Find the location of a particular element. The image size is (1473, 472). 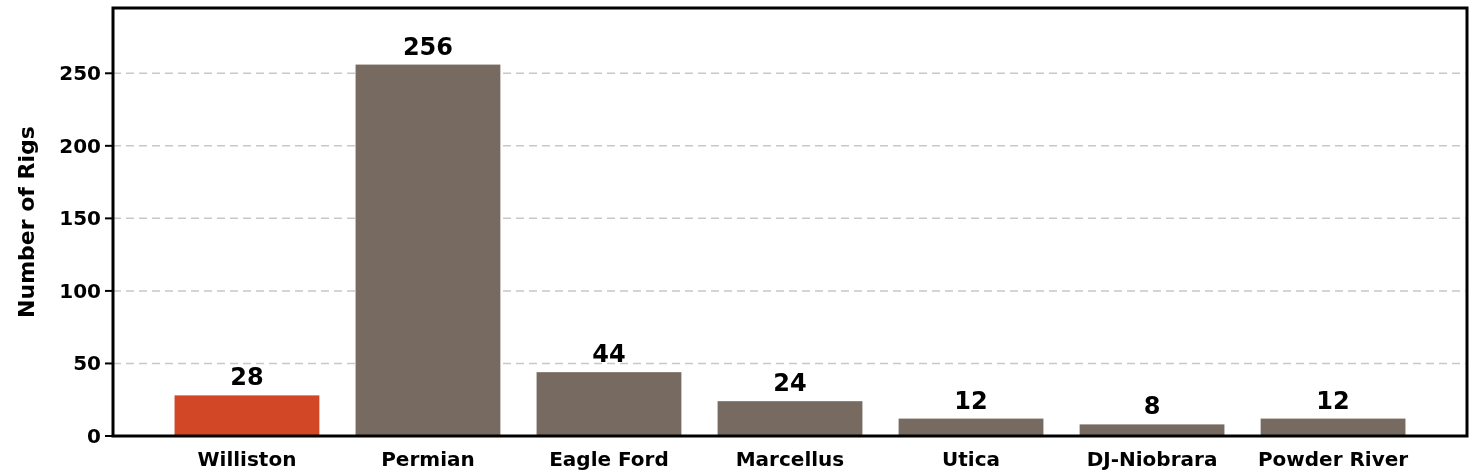

y-tick-label: 0 is located at coordinates (94, 436).